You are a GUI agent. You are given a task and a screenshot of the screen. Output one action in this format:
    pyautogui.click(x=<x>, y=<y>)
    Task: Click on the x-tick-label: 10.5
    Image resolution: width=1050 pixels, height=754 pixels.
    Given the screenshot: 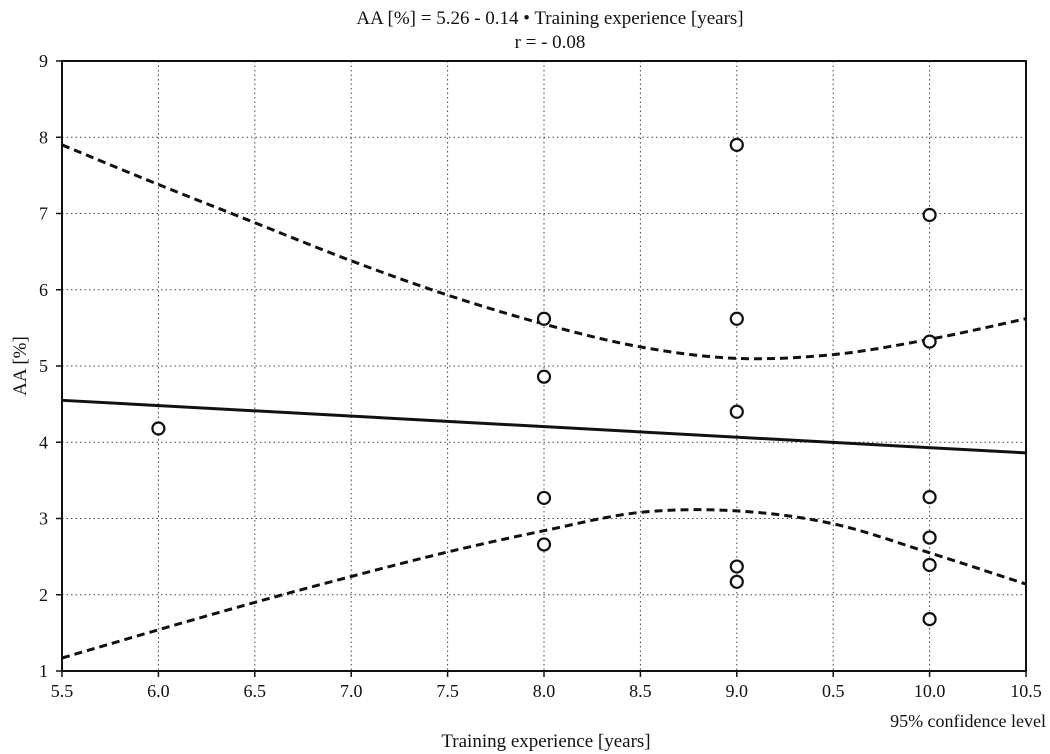 What is the action you would take?
    pyautogui.click(x=1026, y=691)
    